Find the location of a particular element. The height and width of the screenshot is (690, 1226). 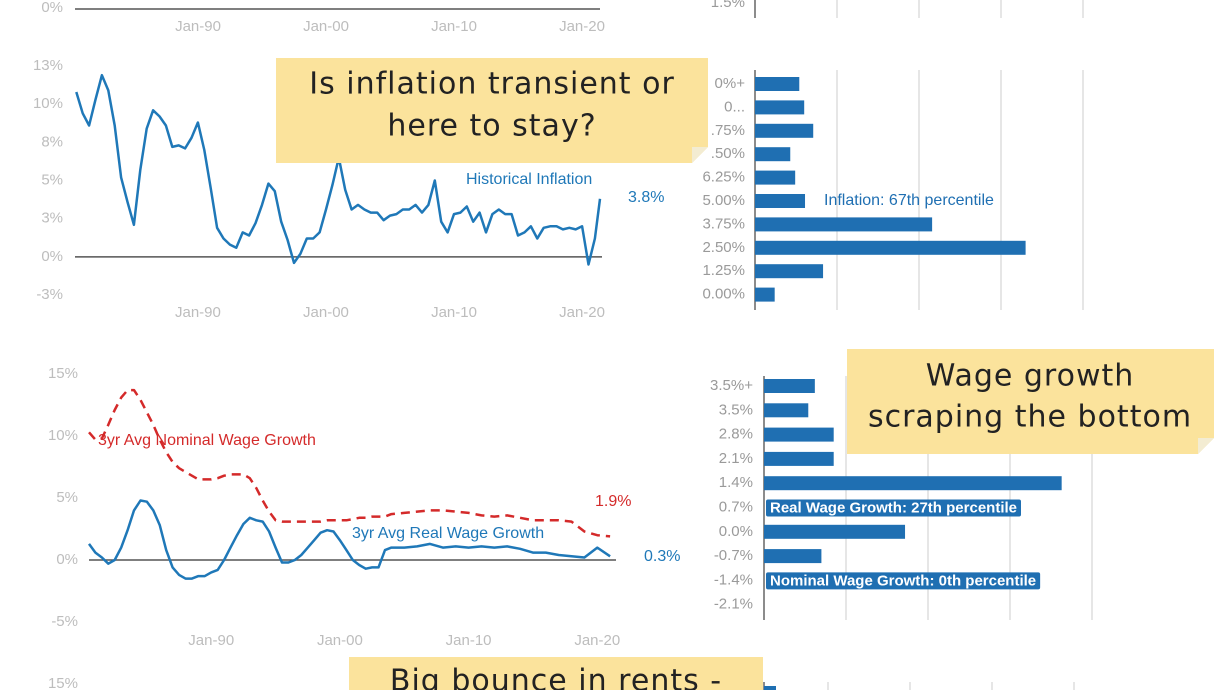

annotation: Inflation: 67th percentile is located at coordinates (909, 200).